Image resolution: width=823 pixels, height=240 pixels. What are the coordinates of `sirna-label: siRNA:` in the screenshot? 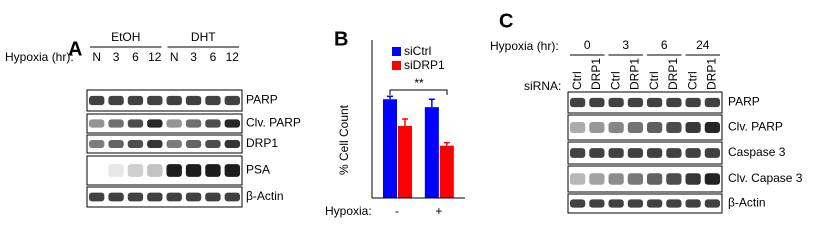 It's located at (542, 86).